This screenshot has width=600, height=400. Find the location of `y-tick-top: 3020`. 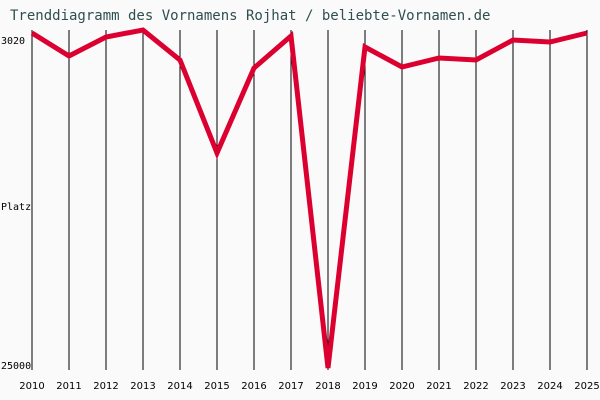

y-tick-top: 3020 is located at coordinates (13, 41).